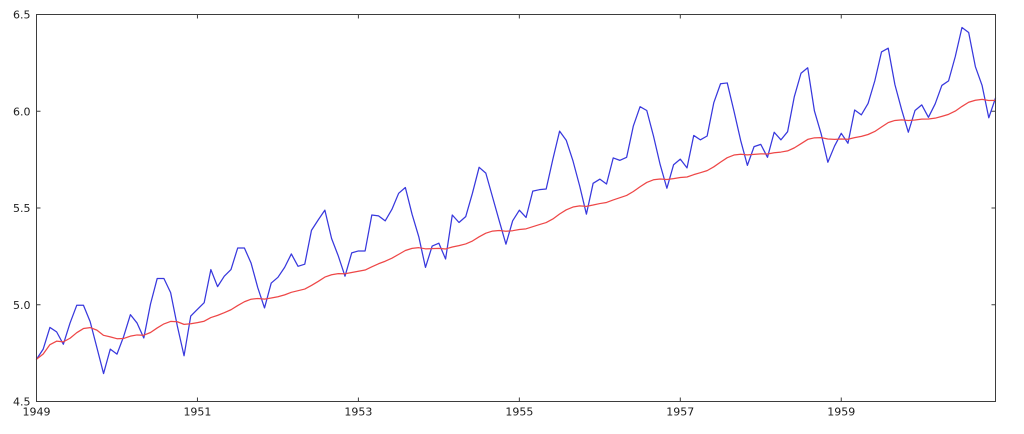  I want to click on y-tick-label: 6.5, so click(22, 15).